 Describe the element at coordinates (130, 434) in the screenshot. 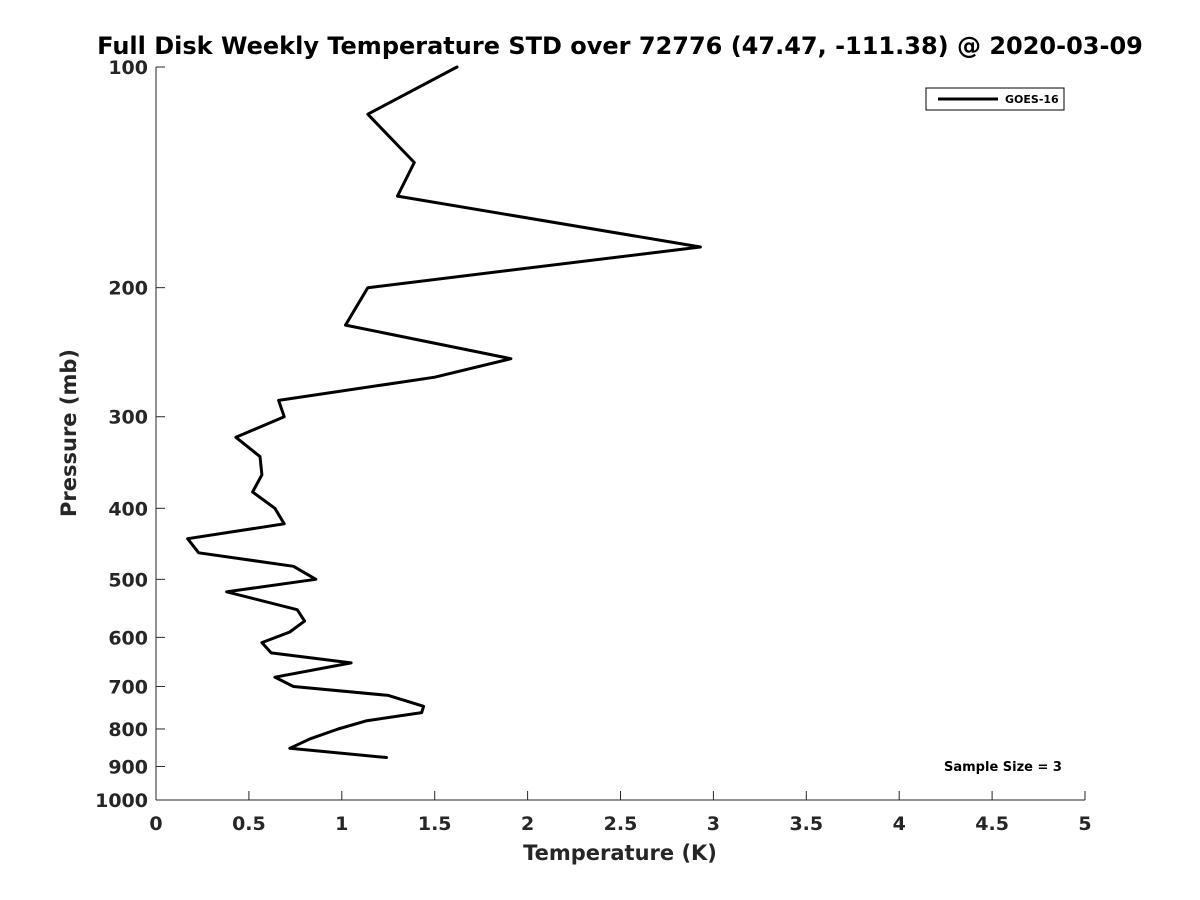

I see `y-ticks: 100 200 300 400 500 600 700 800 900 1000` at that location.